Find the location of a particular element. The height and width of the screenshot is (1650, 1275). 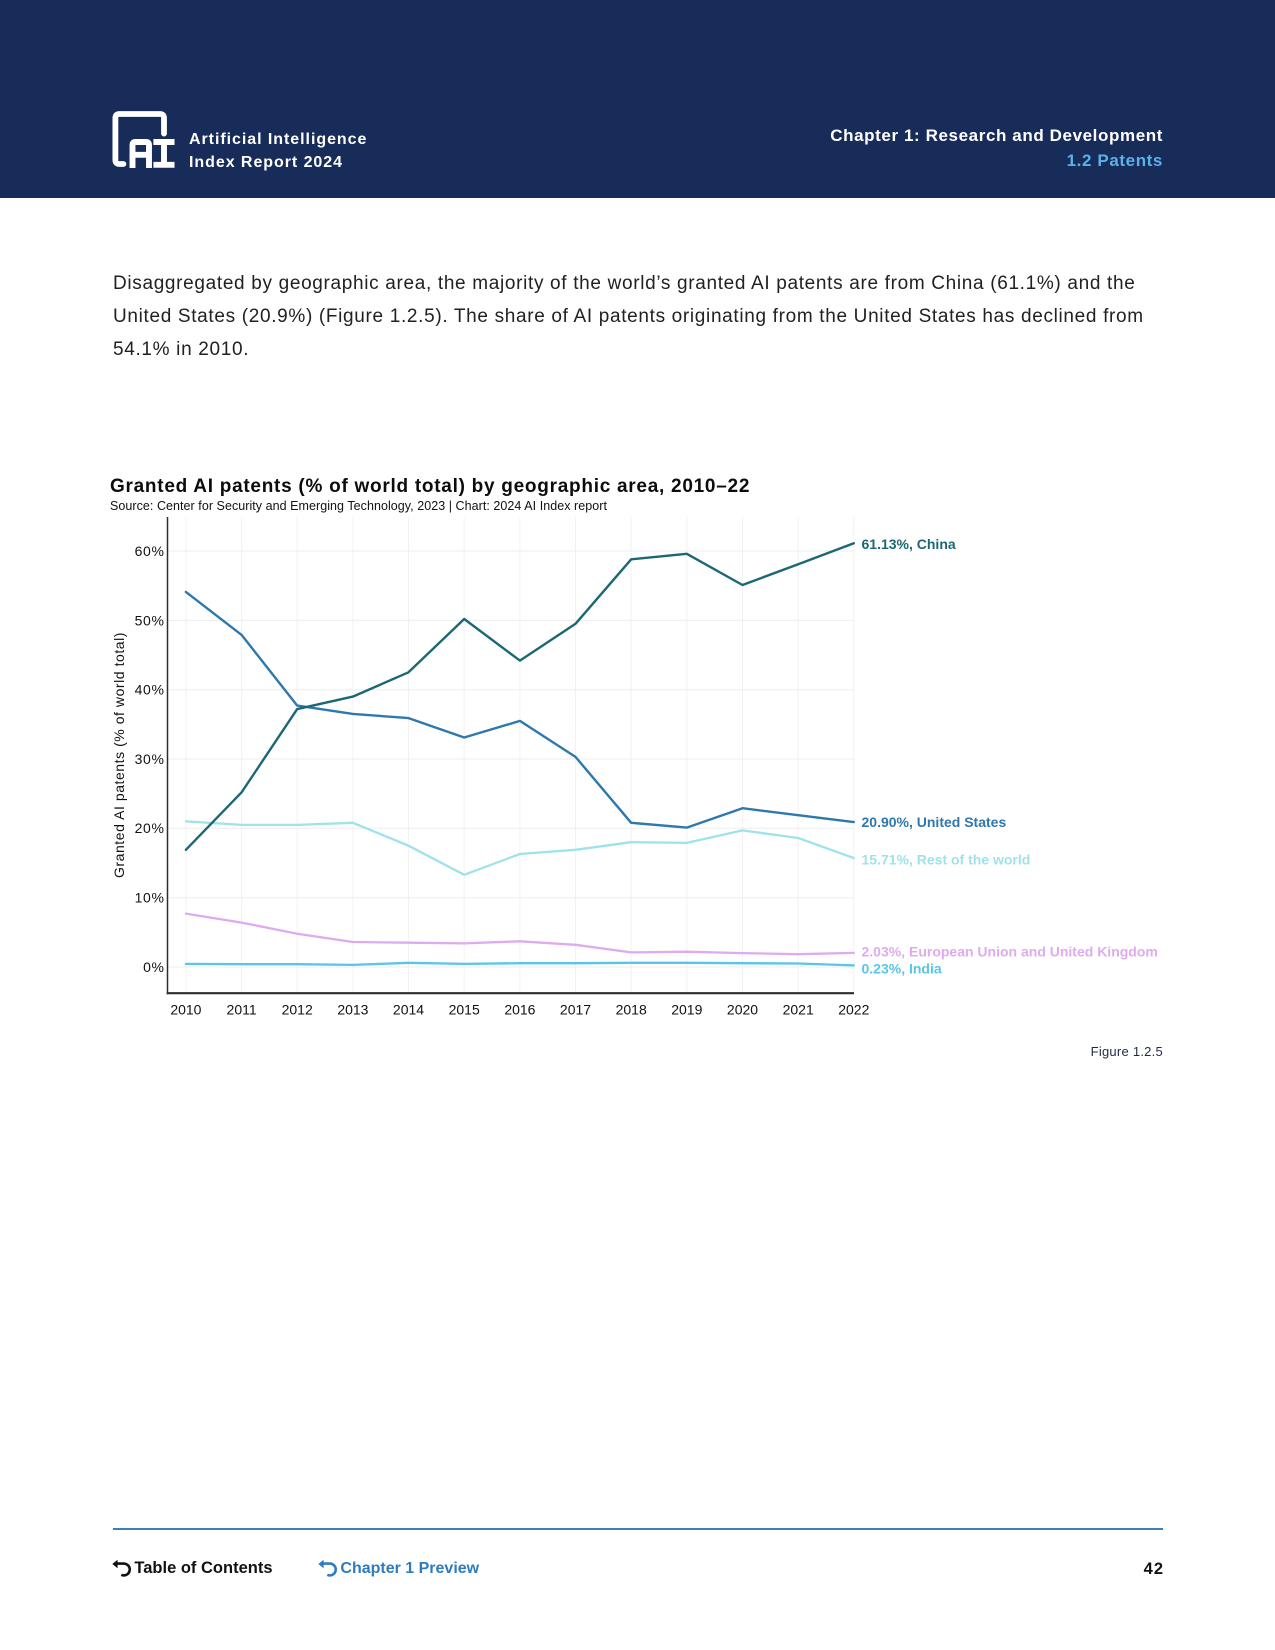

svg-text: 2019 is located at coordinates (686, 1010).